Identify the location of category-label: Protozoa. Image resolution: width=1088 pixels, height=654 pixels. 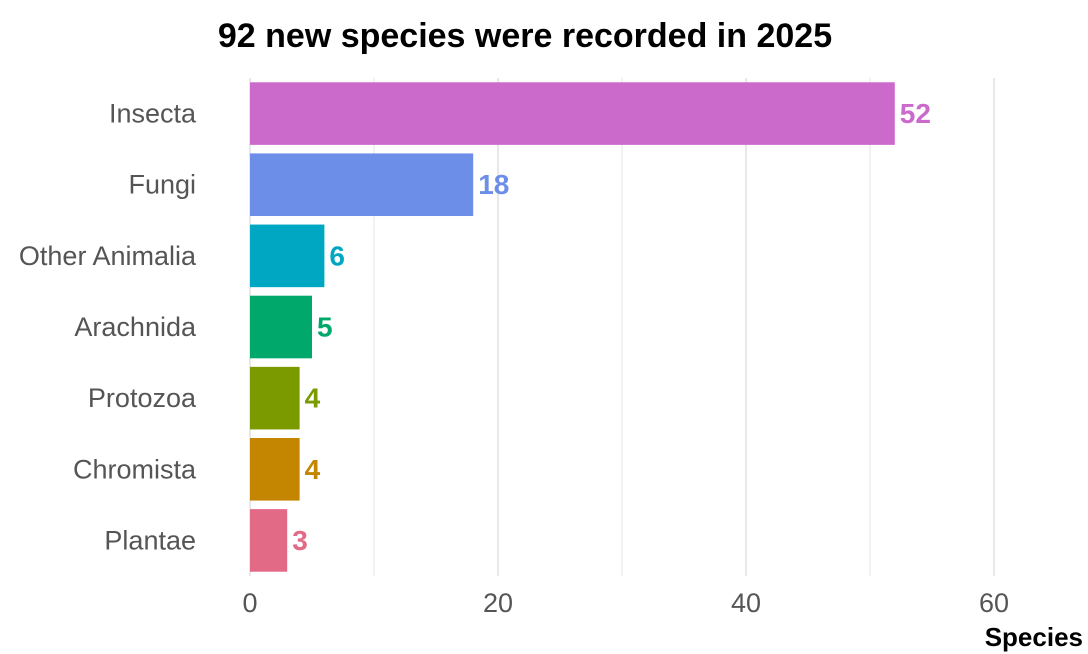
(142, 398).